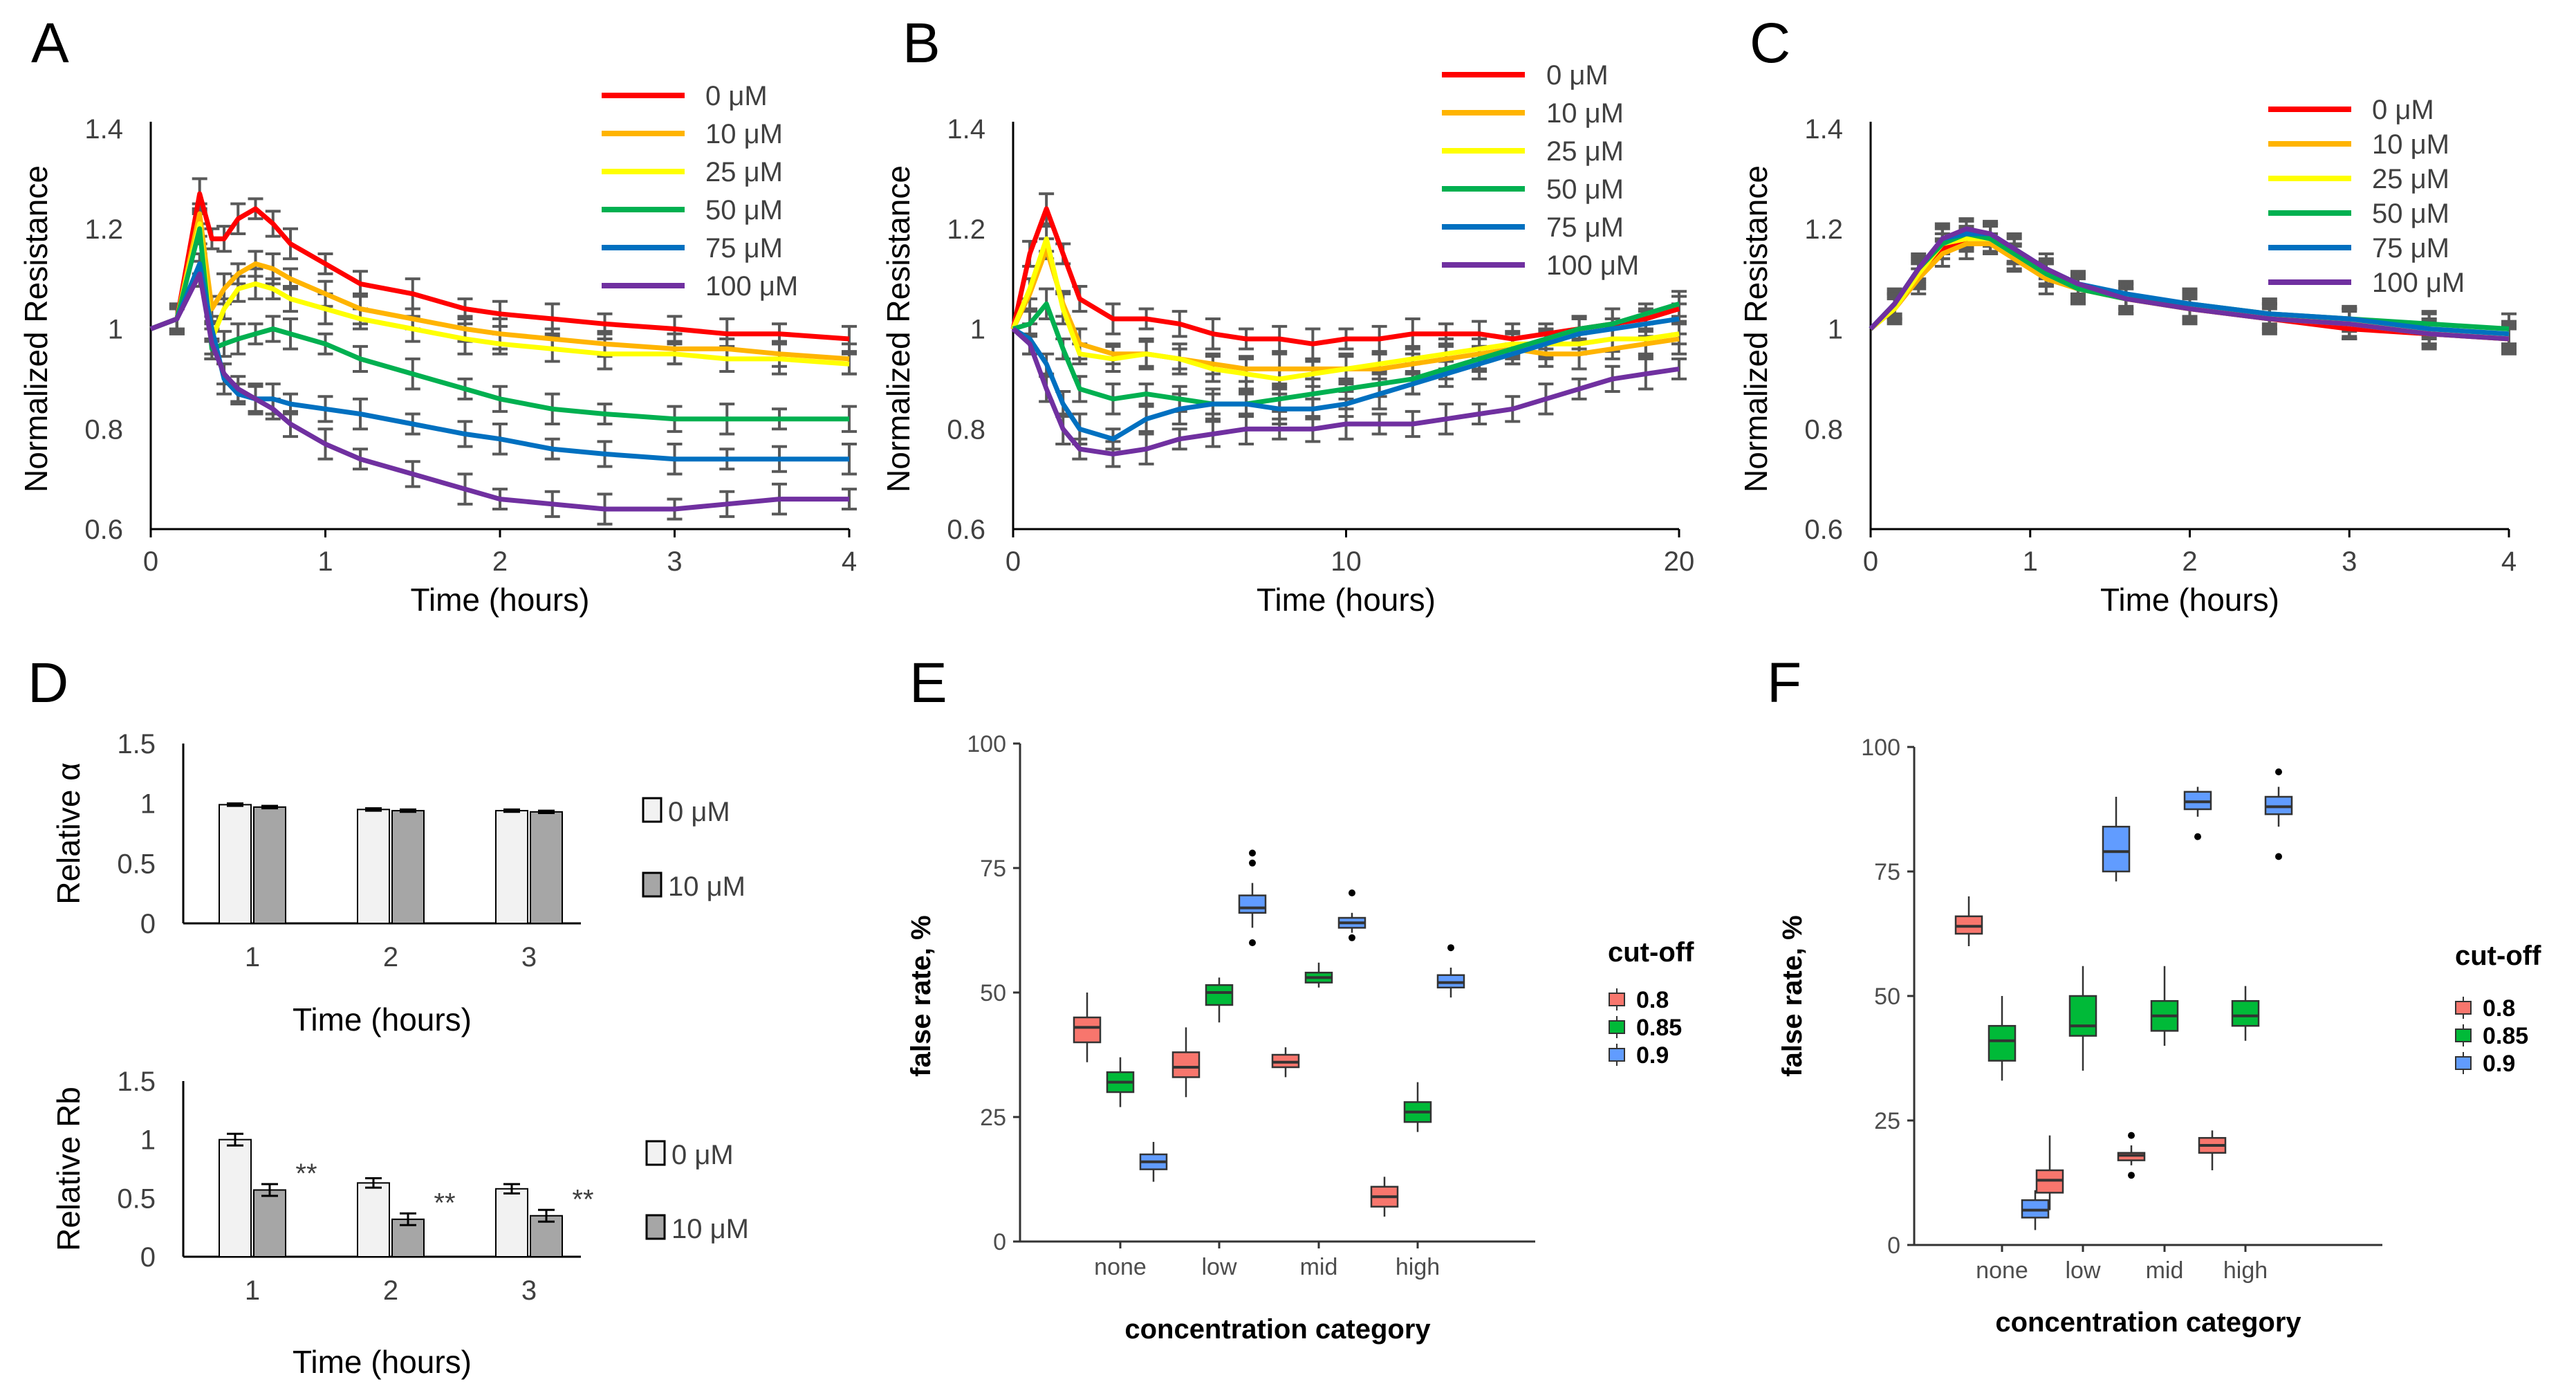  What do you see at coordinates (2002, 1270) in the screenshot?
I see `x-tick-label: none` at bounding box center [2002, 1270].